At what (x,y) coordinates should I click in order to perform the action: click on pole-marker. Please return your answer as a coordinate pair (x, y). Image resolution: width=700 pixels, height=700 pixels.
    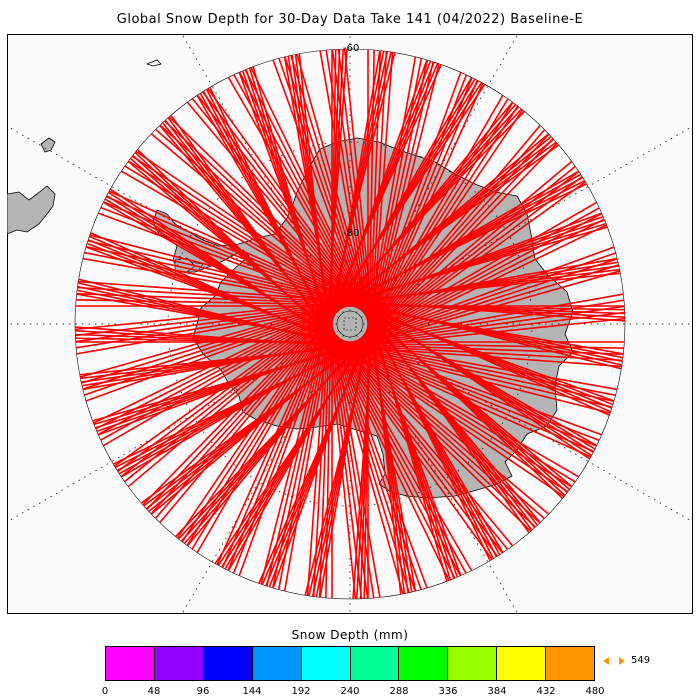
    Looking at the image, I should click on (350, 324).